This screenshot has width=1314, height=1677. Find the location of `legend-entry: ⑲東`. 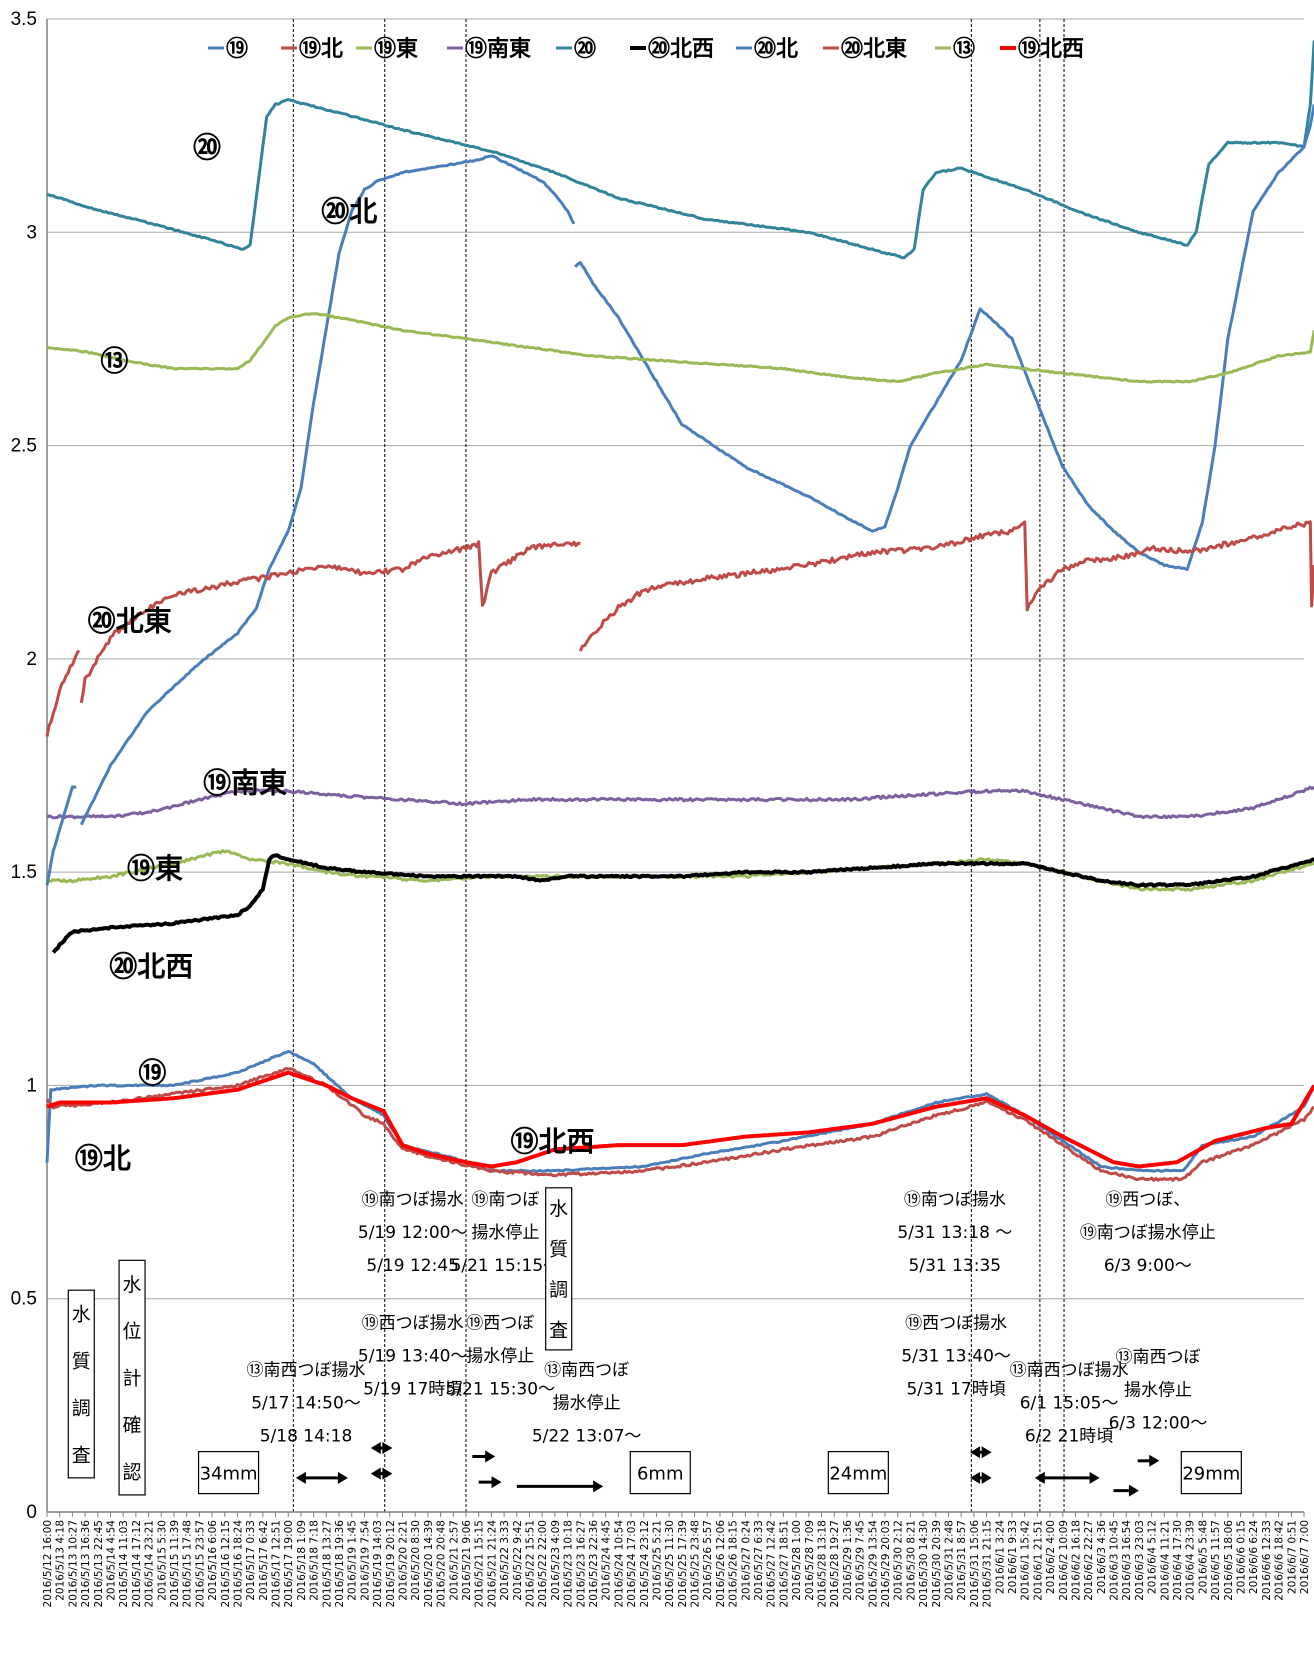

legend-entry: ⑲東 is located at coordinates (396, 49).